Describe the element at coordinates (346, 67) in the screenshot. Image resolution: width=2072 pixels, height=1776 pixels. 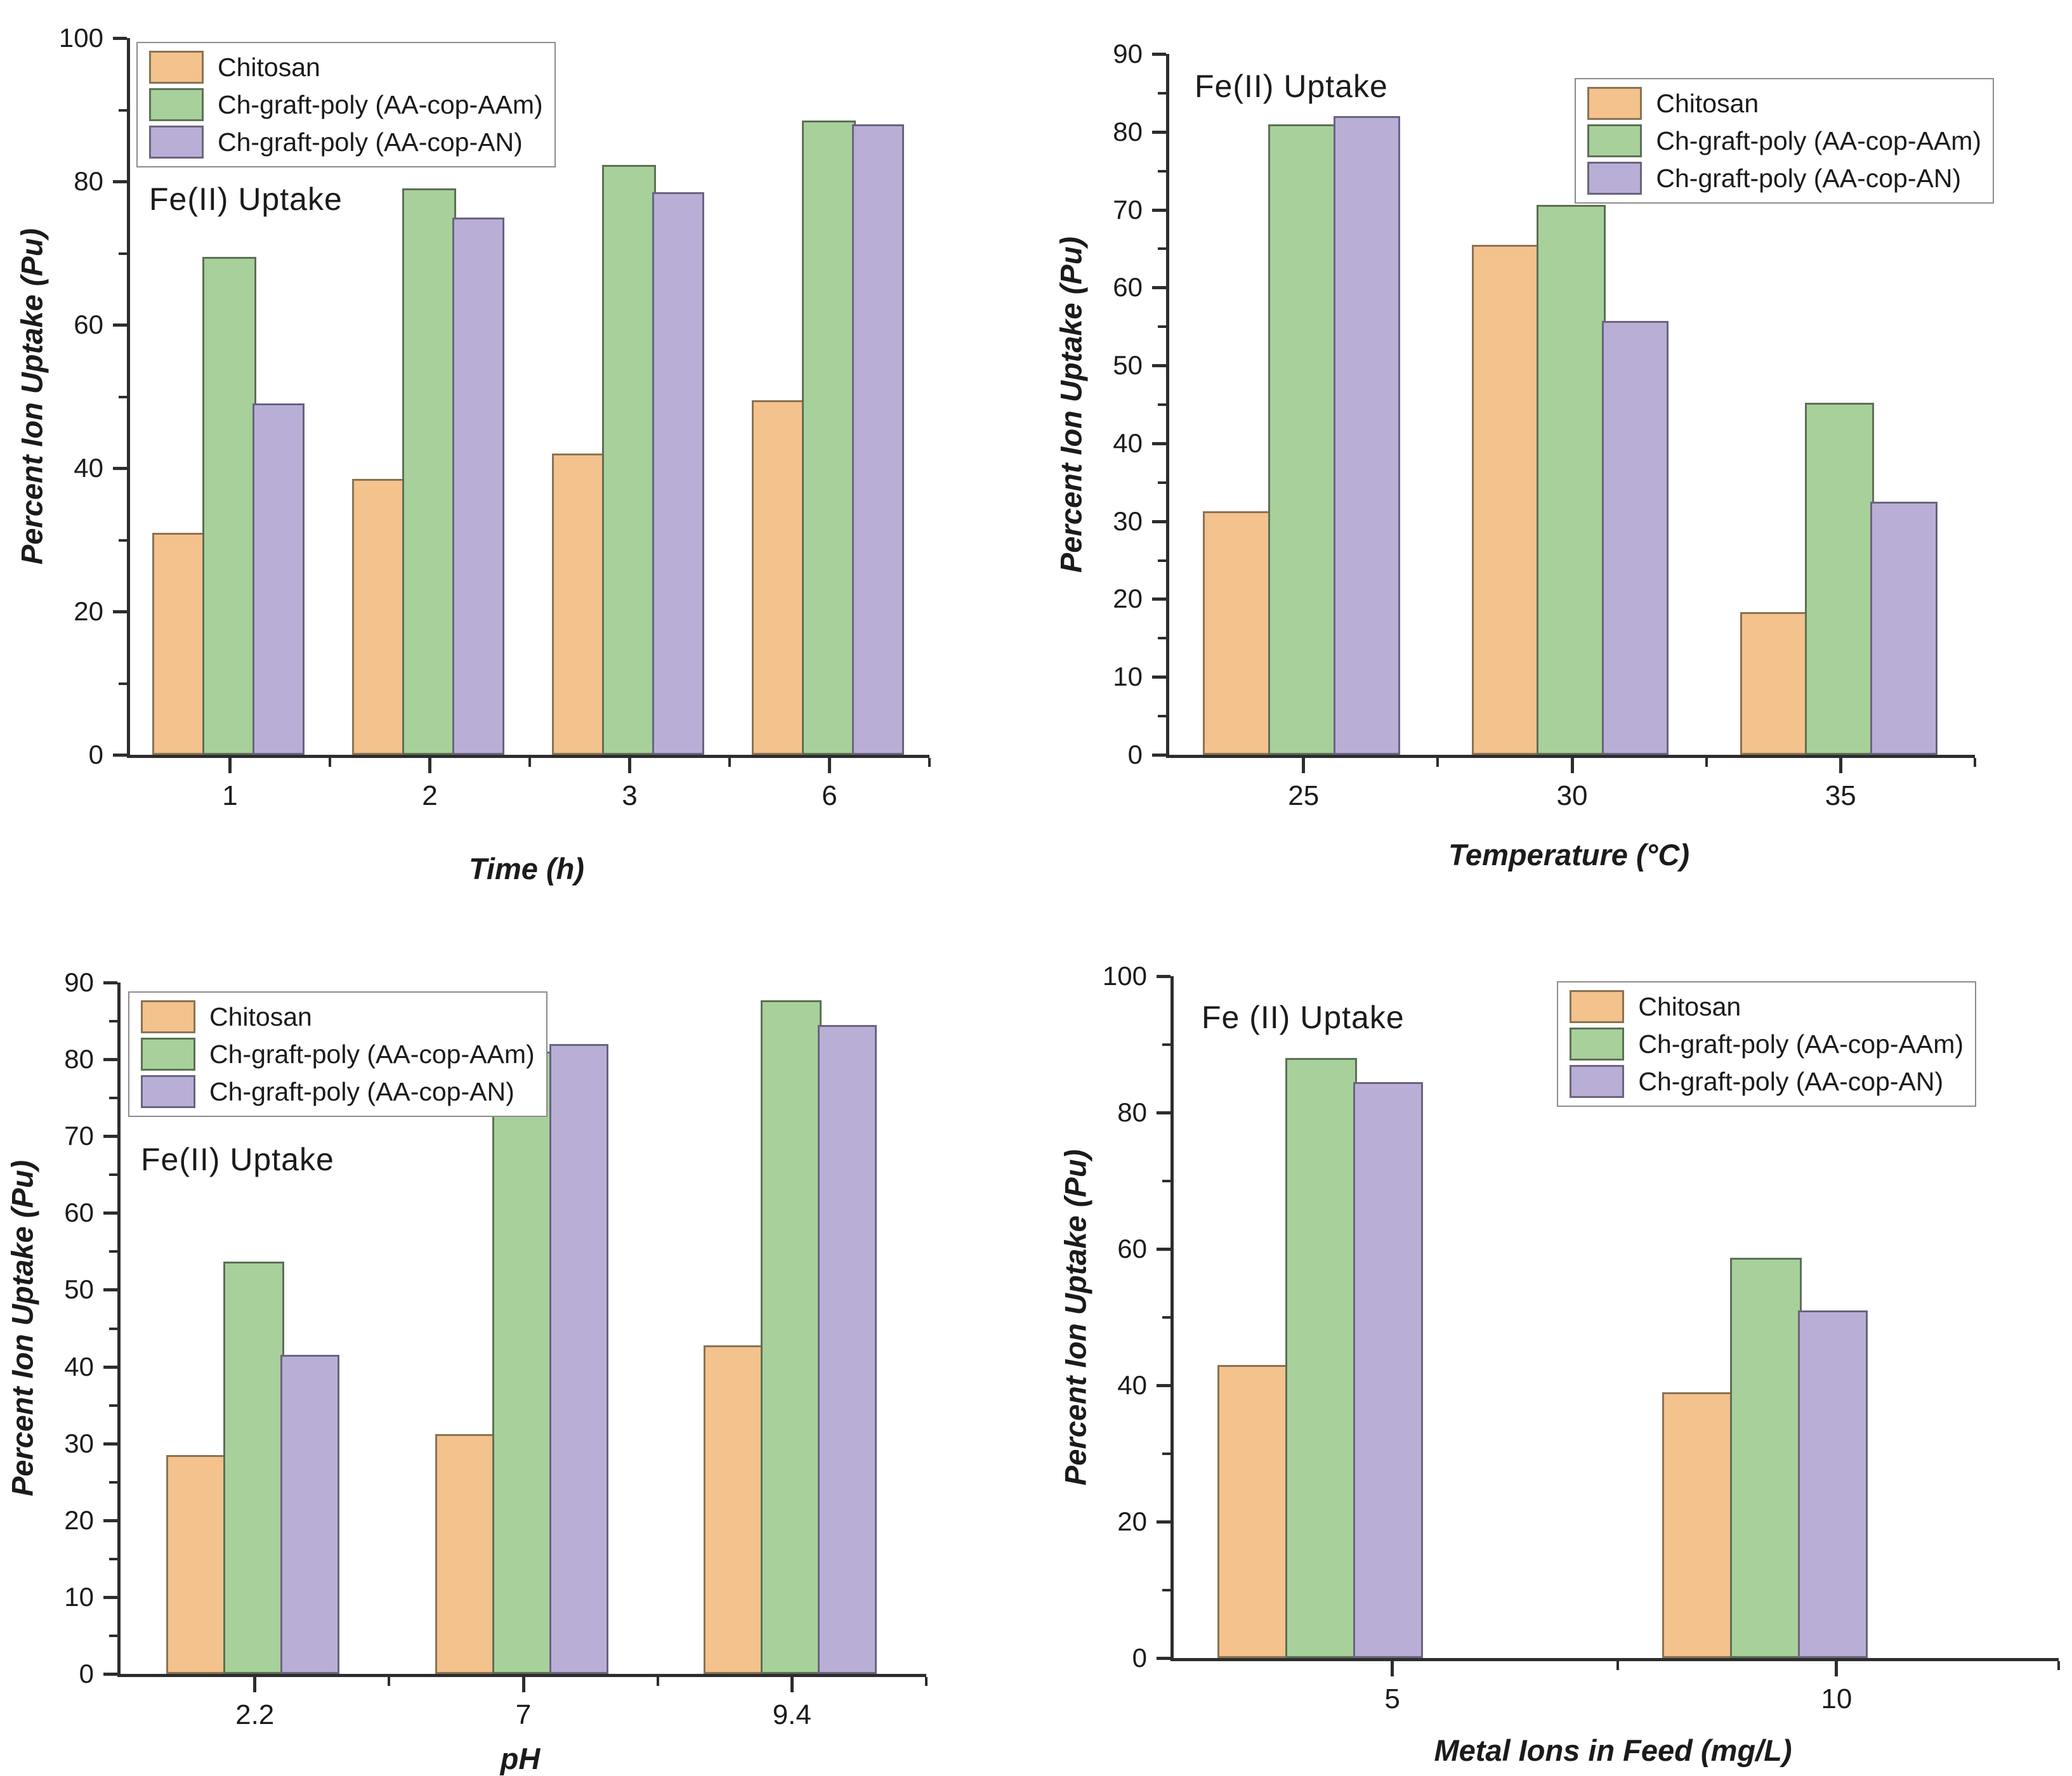
I see `legend-item: Chitosan` at that location.